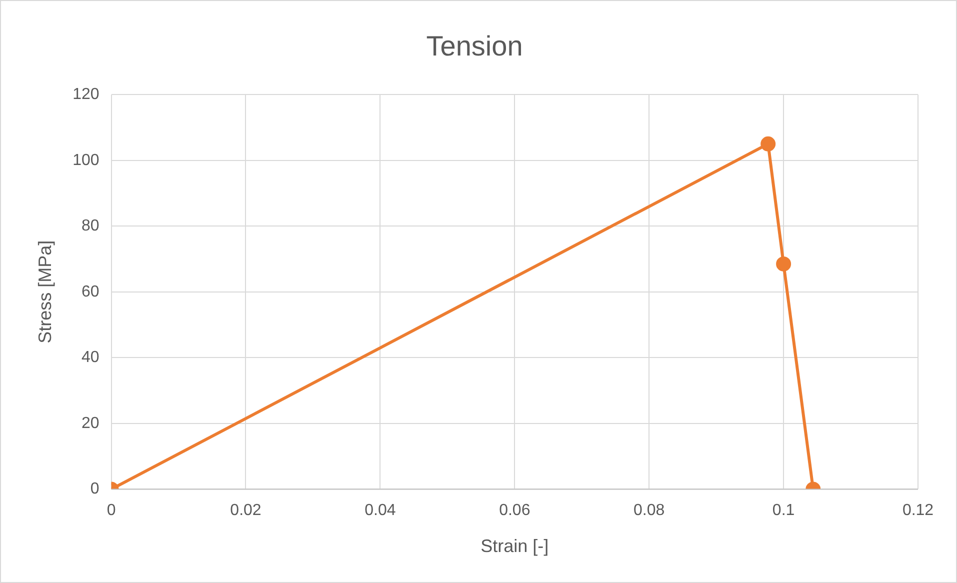  What do you see at coordinates (783, 511) in the screenshot?
I see `x-tick-label: 0.1` at bounding box center [783, 511].